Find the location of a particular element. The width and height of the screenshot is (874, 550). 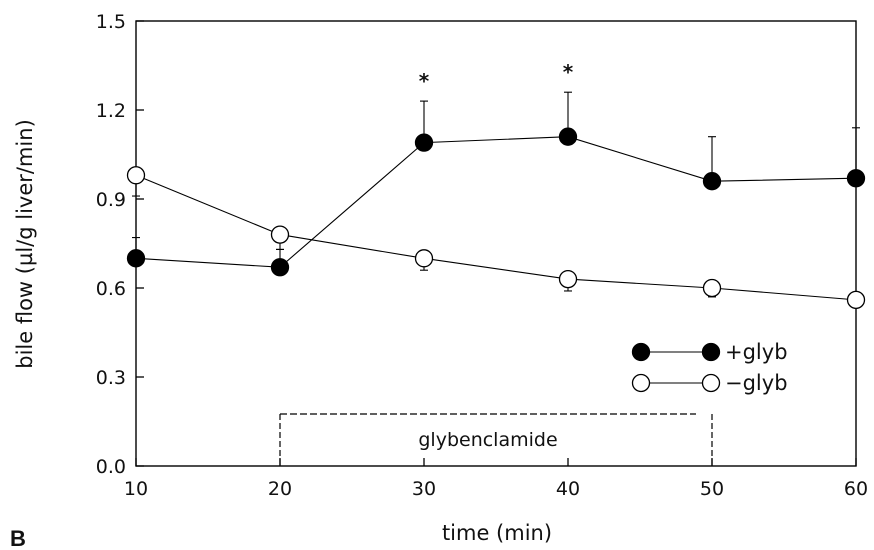

x-tick-label: 60 is located at coordinates (856, 489).